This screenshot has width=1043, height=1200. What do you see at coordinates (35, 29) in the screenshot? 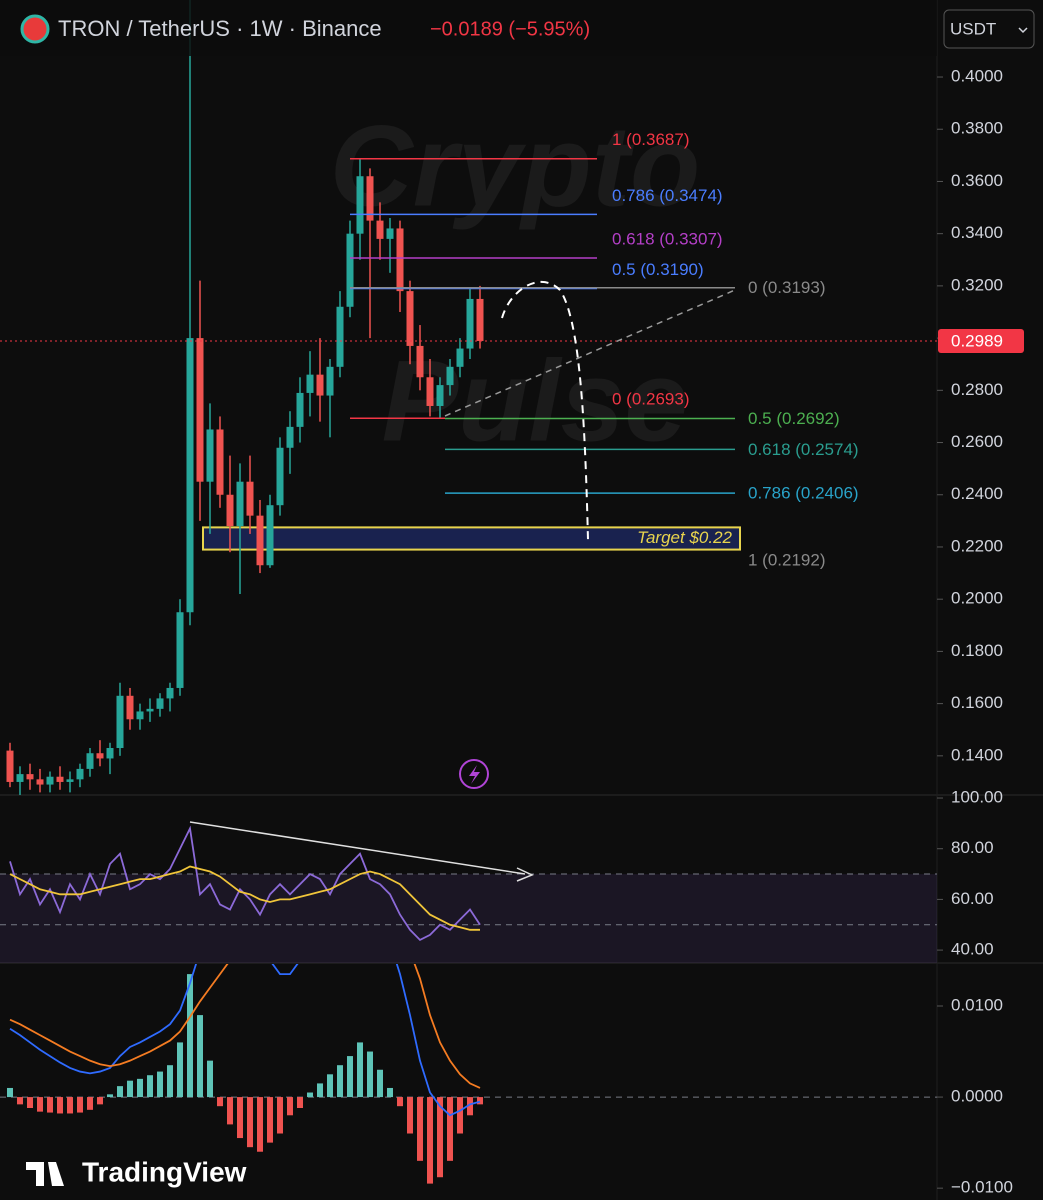
I see `coin-logo` at bounding box center [35, 29].